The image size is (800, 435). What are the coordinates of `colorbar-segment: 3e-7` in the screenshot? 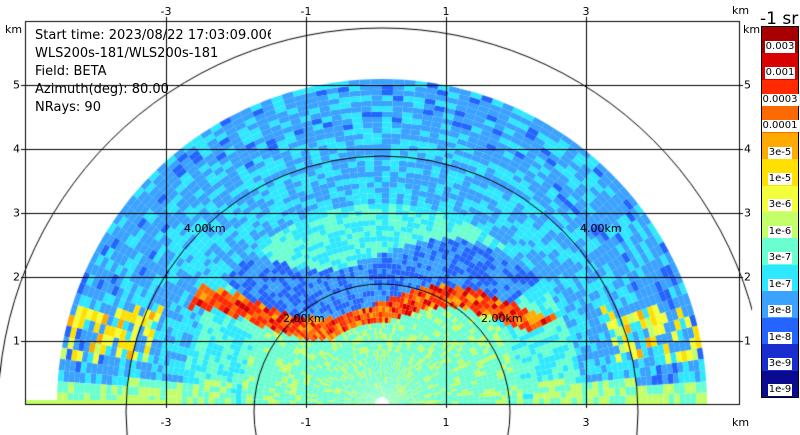 It's located at (780, 252).